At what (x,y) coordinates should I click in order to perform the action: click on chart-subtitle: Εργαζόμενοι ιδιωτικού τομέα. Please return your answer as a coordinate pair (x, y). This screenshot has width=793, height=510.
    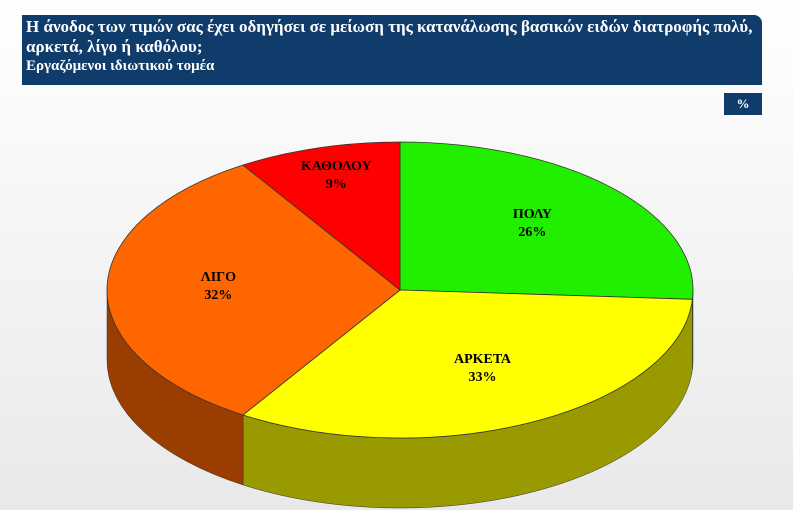
    Looking at the image, I should click on (120, 66).